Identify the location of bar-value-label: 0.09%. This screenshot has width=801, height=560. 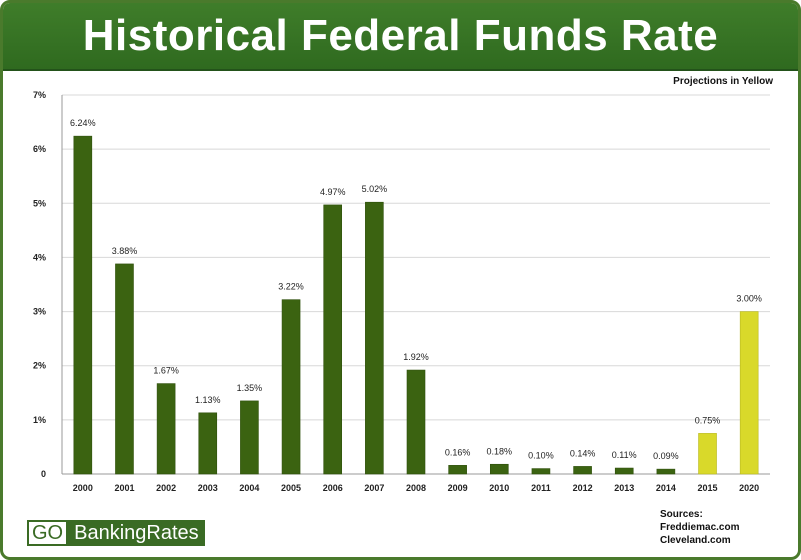
(666, 456).